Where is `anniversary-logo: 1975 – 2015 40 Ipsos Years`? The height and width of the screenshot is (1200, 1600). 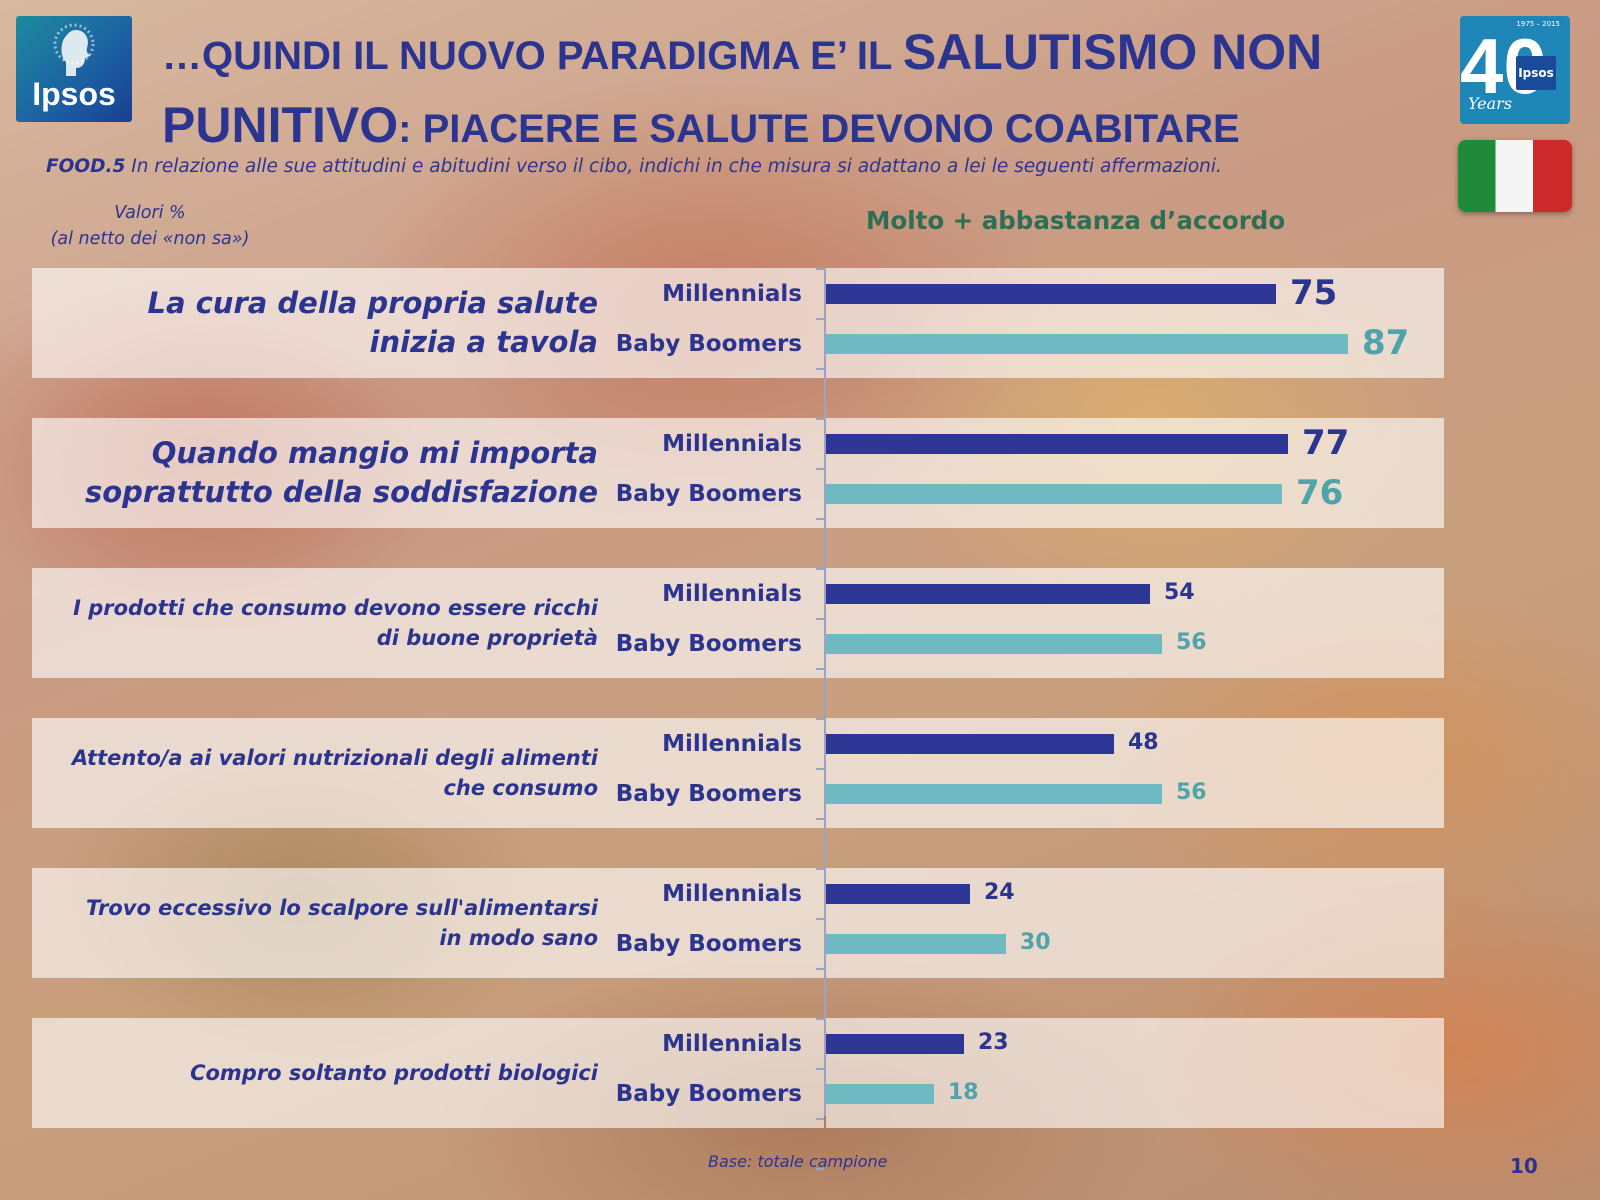
anniversary-logo: 1975 – 2015 40 Ipsos Years is located at coordinates (1515, 70).